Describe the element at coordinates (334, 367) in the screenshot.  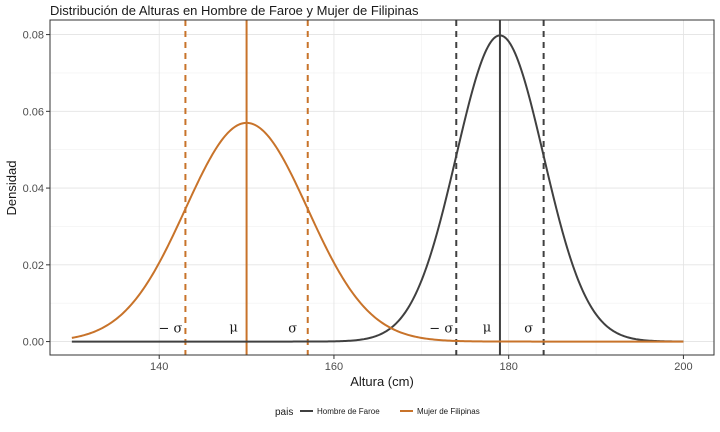
I see `x-tick-label: 160` at that location.